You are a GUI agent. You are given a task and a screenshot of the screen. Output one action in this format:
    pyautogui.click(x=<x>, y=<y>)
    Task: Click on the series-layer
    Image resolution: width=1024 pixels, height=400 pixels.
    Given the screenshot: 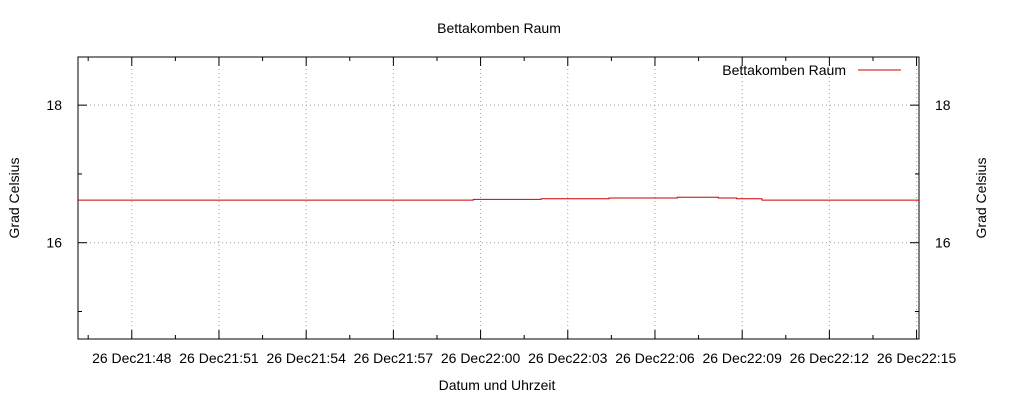 What is the action you would take?
    pyautogui.click(x=498, y=198)
    